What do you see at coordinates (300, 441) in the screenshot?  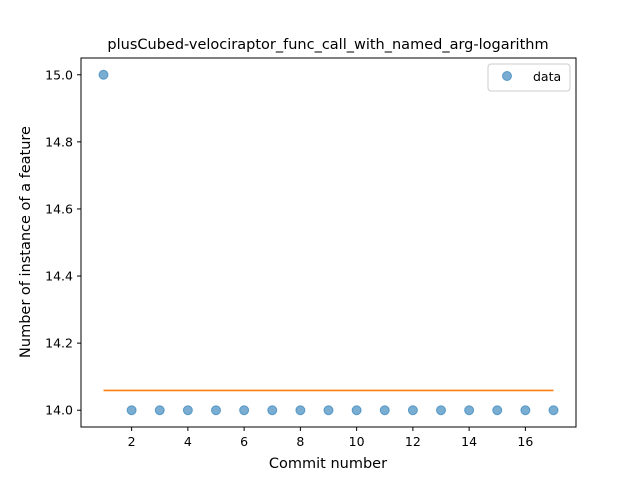 I see `x-tick-label: 8` at bounding box center [300, 441].